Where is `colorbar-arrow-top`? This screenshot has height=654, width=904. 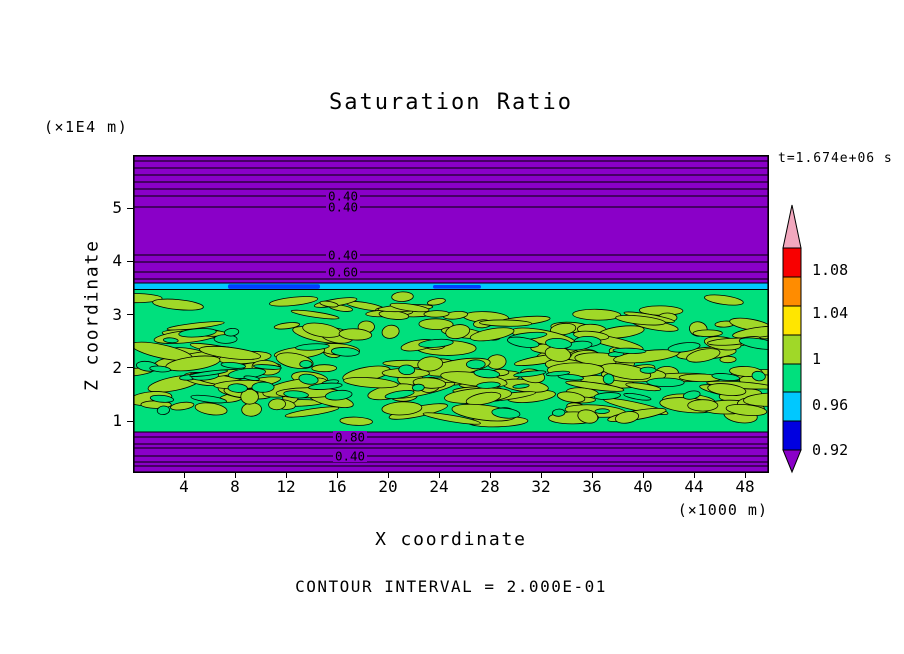
colorbar-arrow-top is located at coordinates (792, 226).